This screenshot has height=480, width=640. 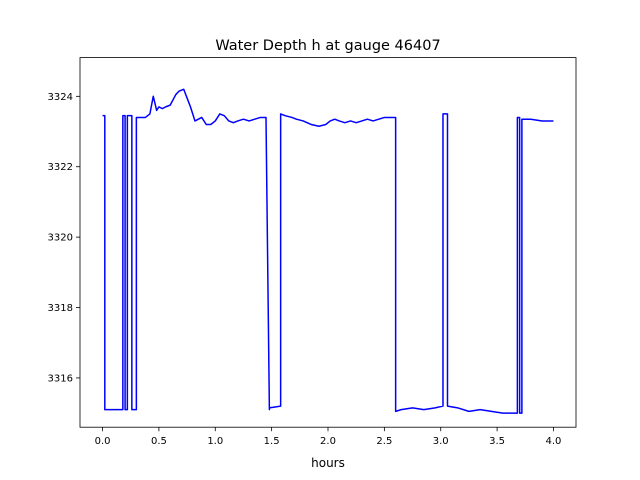 I want to click on x-tick-label: 3.5, so click(x=497, y=441).